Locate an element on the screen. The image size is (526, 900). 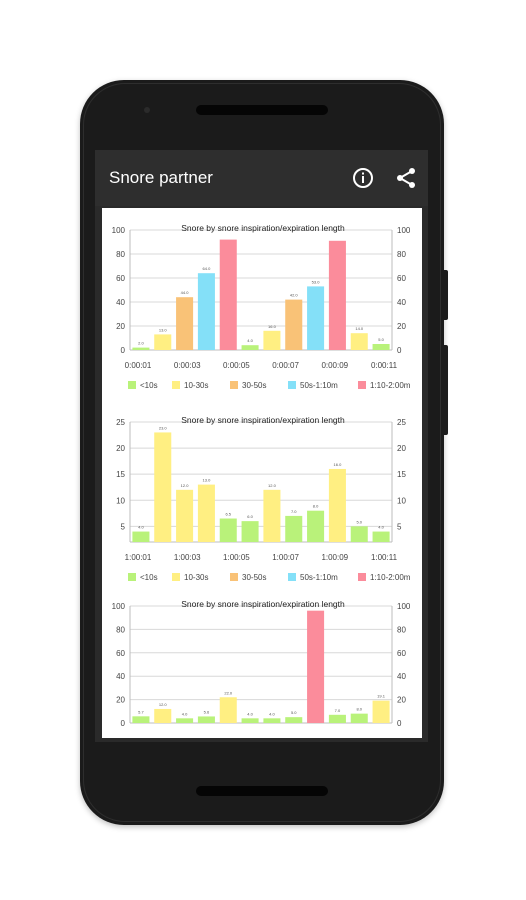
bar-value-label: 53.0 is located at coordinates (316, 281).